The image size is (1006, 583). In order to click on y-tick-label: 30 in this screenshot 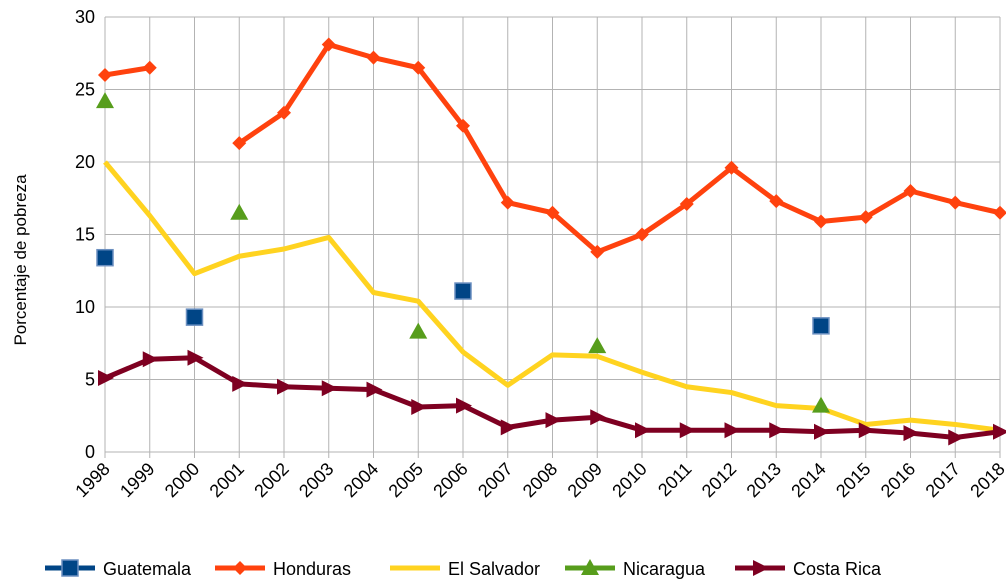, I will do `click(85, 17)`.